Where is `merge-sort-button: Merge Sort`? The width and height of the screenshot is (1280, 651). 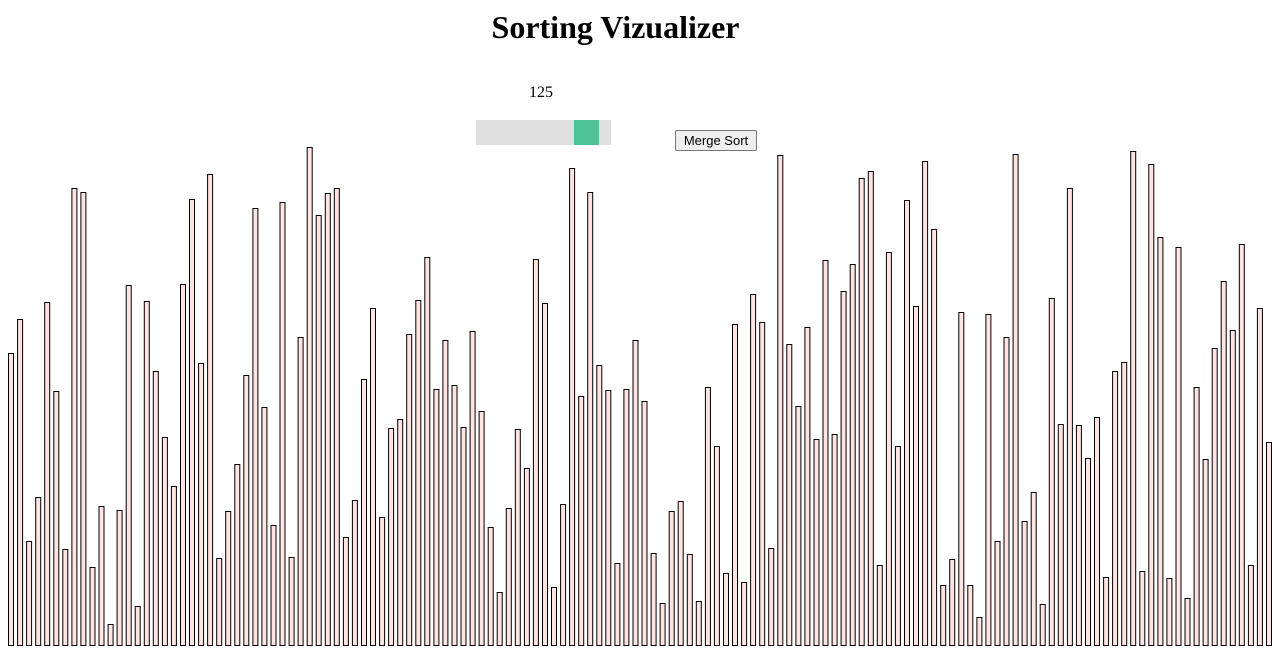 merge-sort-button: Merge Sort is located at coordinates (716, 140).